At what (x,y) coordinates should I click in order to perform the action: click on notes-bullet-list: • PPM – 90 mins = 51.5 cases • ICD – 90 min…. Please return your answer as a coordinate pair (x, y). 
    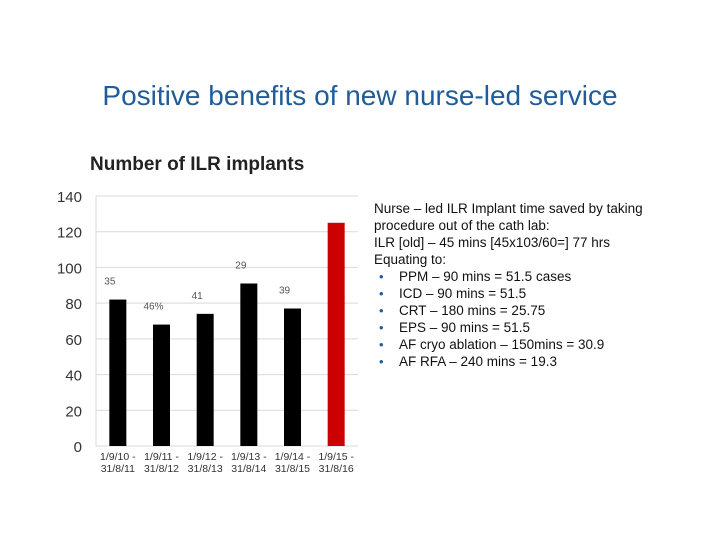
    Looking at the image, I should click on (534, 319).